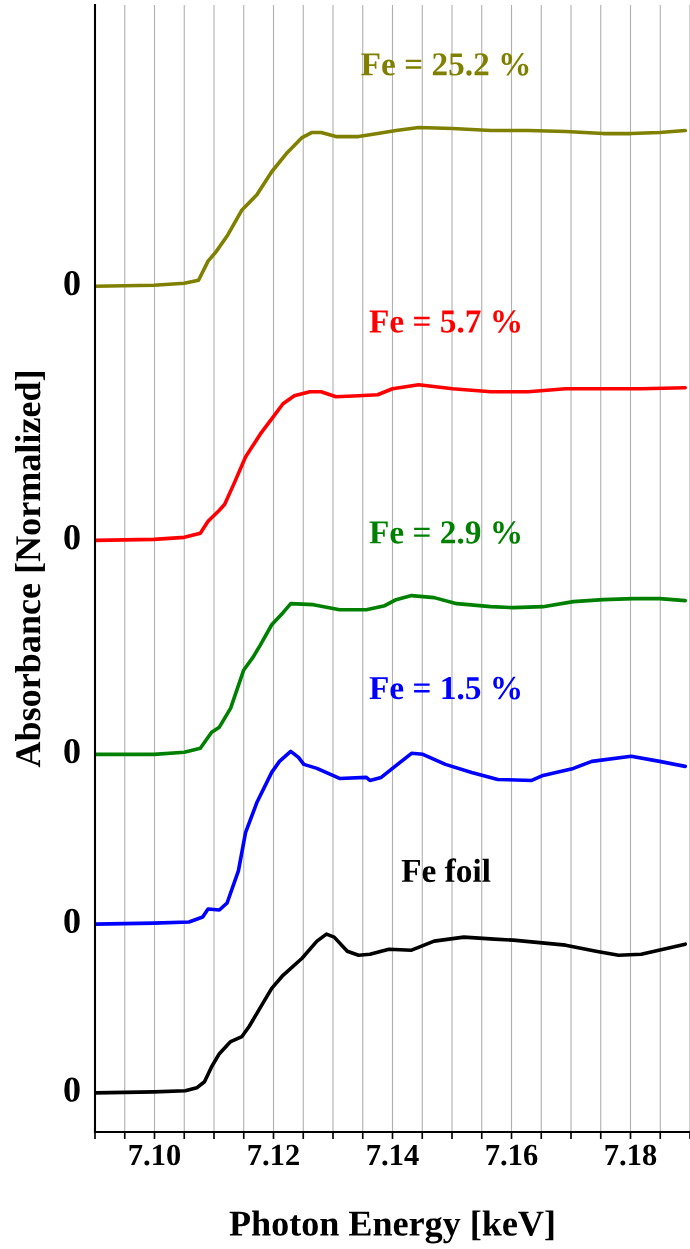 This screenshot has height=1249, width=690. I want to click on x-axis-title: Photon Energy [keV], so click(391, 1227).